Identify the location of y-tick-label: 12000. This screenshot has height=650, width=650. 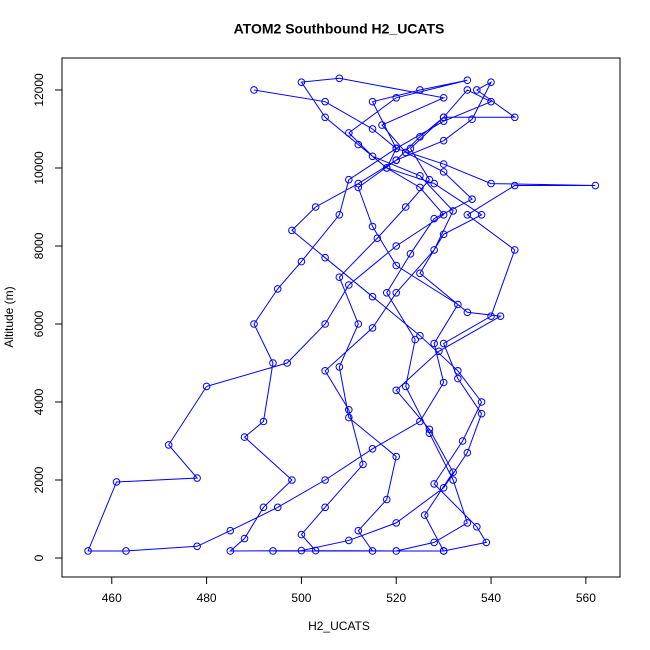
(39, 90).